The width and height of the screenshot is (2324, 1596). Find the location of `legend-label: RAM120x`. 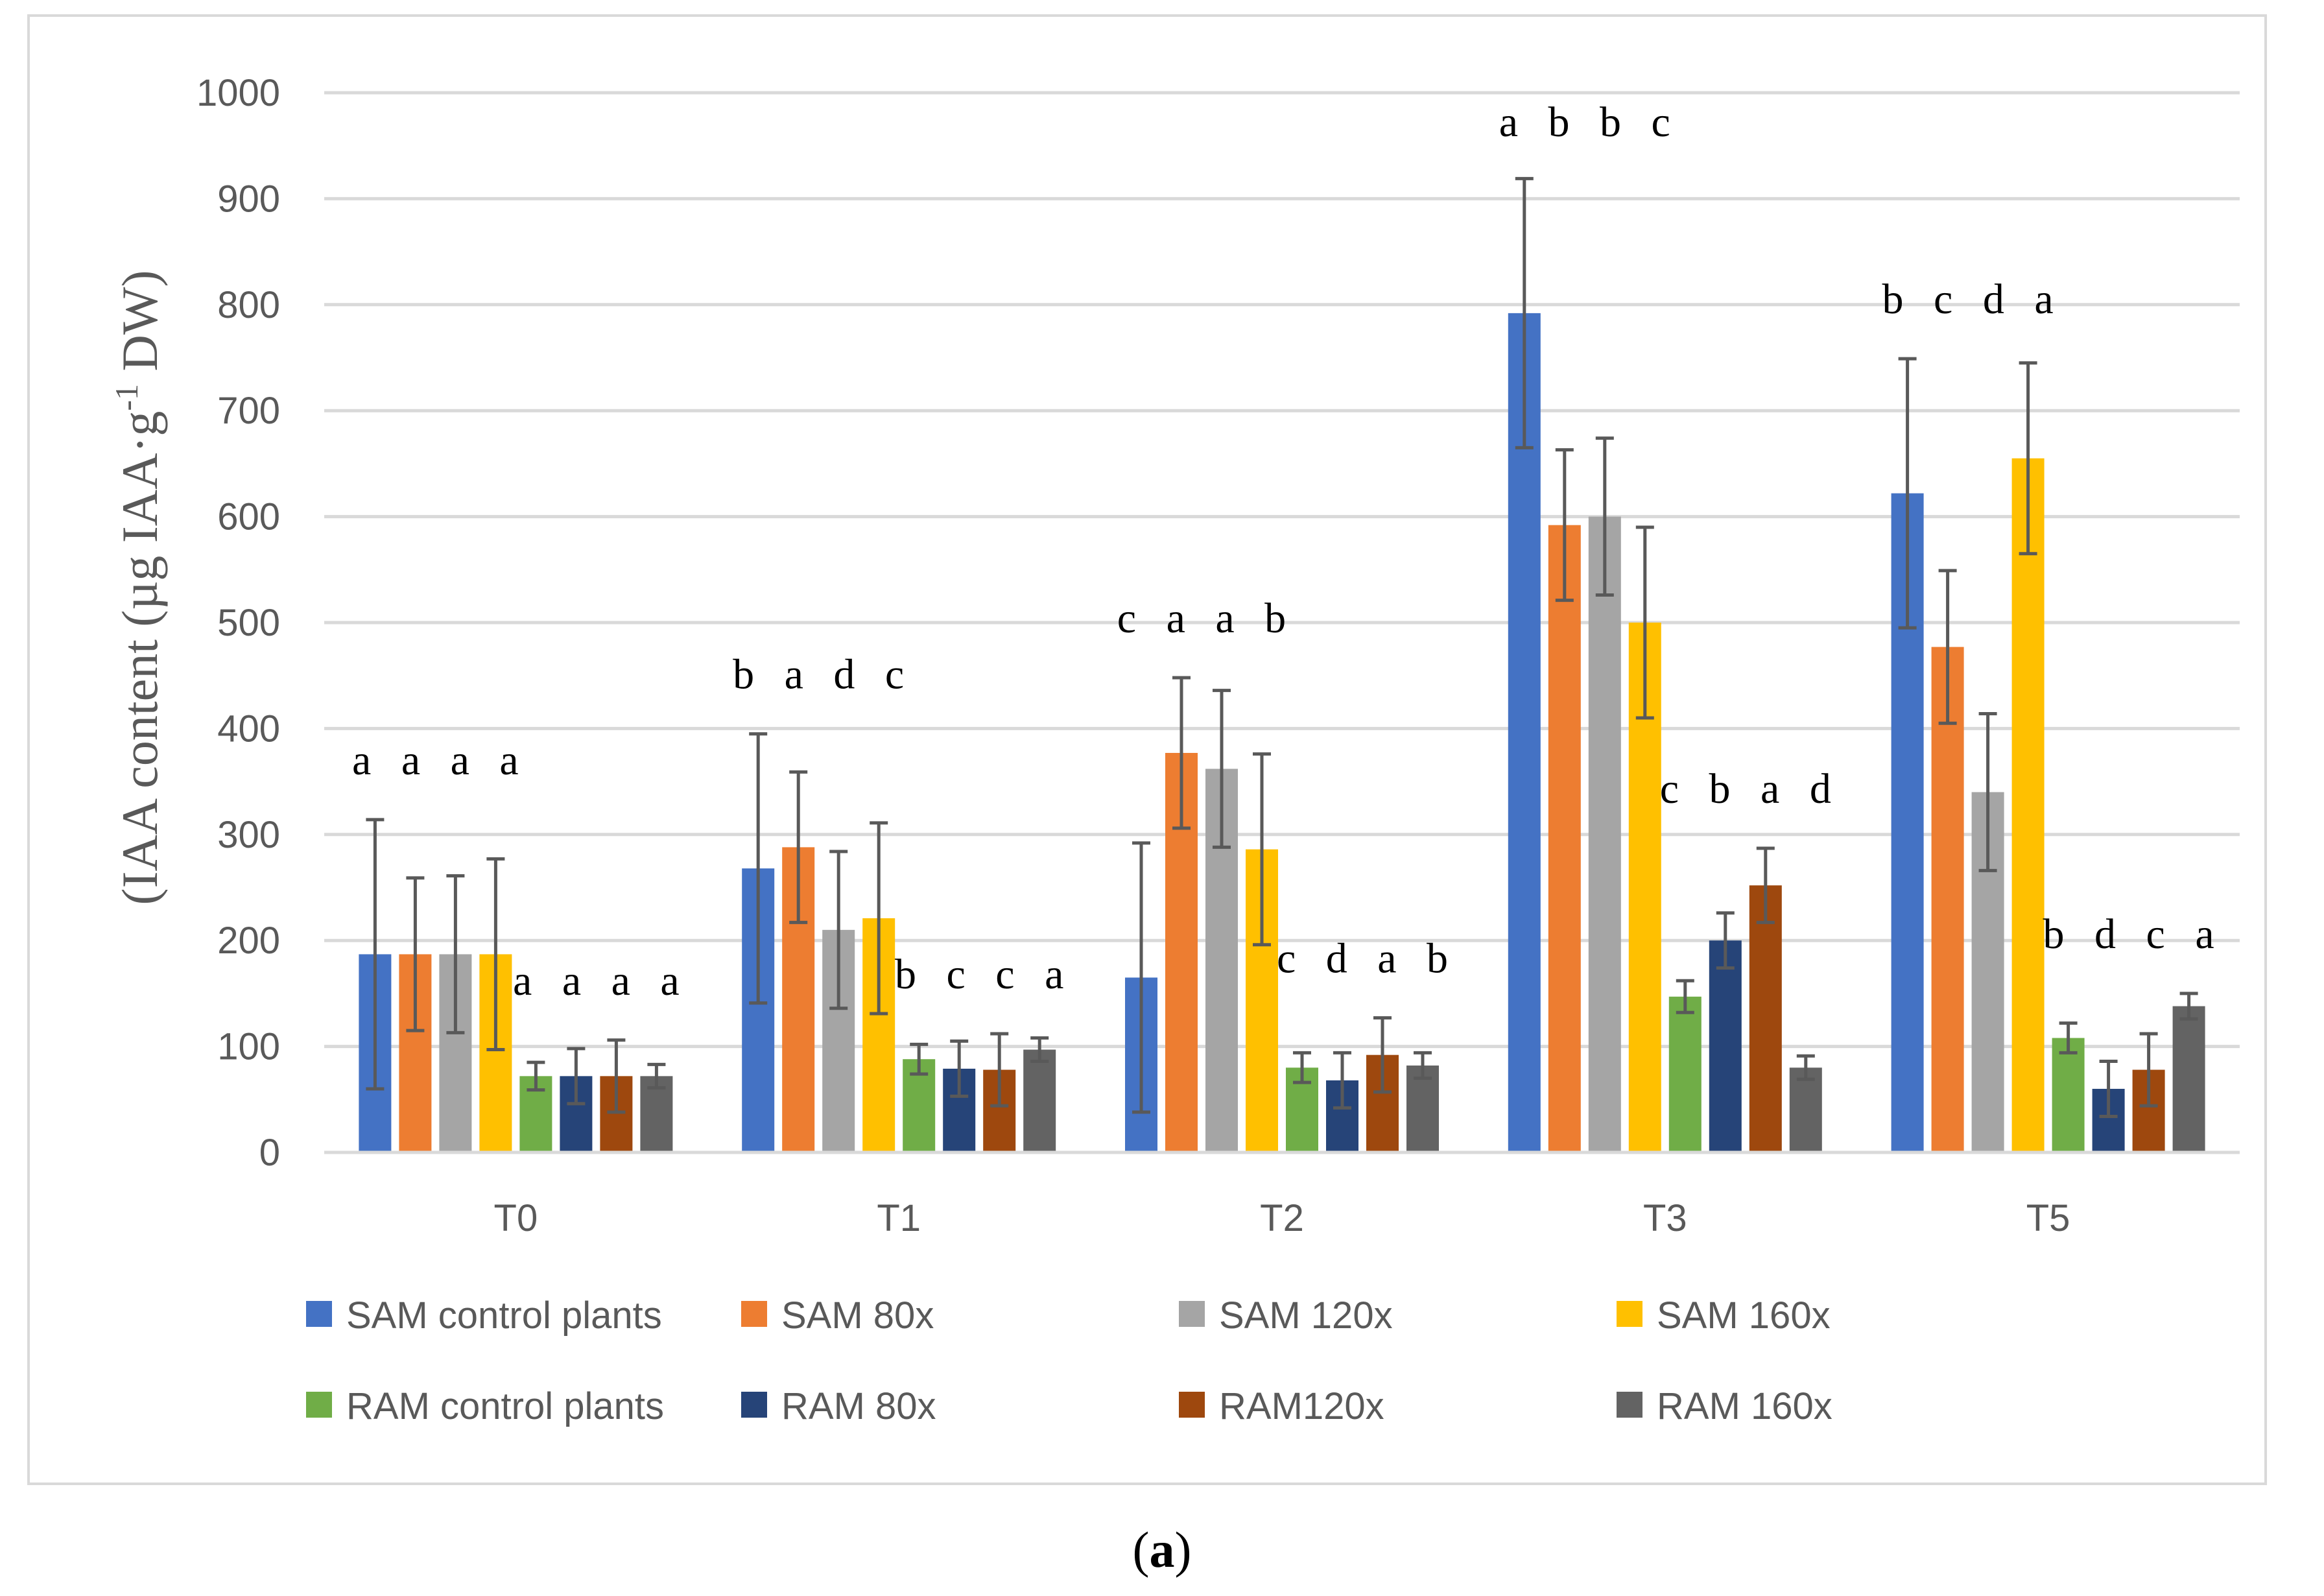

legend-label: RAM120x is located at coordinates (1301, 1406).